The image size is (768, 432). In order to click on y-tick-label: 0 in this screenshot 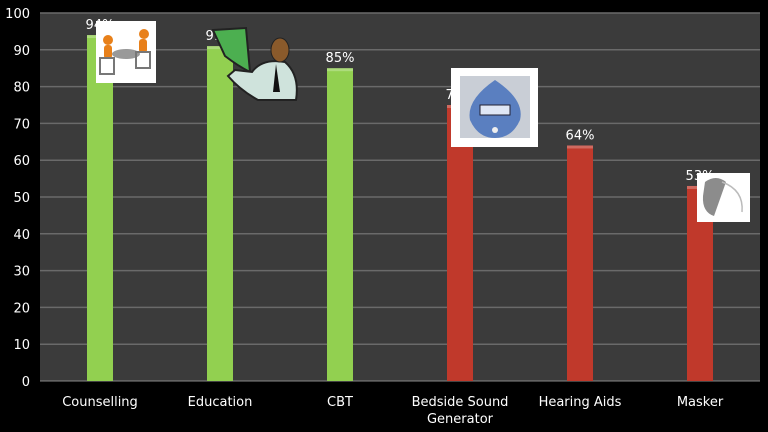, I will do `click(26, 382)`.